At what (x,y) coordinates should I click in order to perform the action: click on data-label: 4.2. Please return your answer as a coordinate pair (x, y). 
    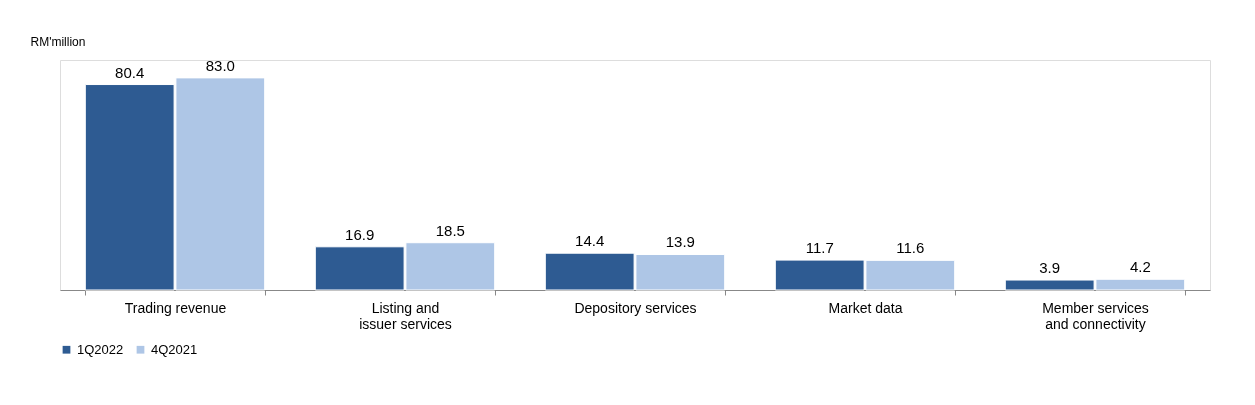
    Looking at the image, I should click on (1140, 267).